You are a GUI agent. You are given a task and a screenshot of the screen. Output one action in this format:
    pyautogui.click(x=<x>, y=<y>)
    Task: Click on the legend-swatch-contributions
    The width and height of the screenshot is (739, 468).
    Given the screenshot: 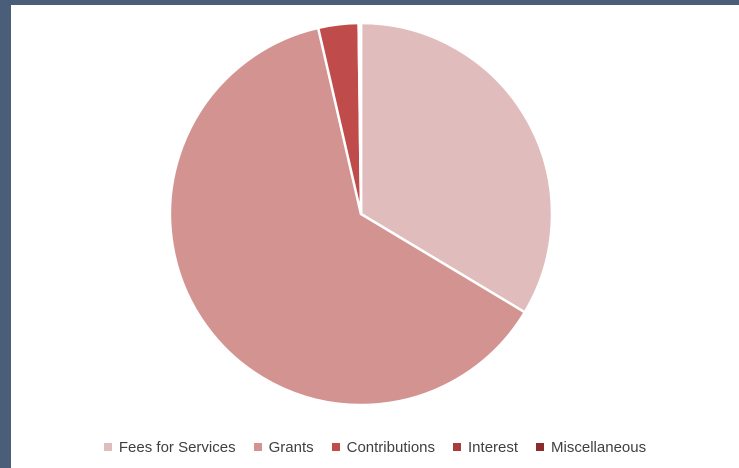 What is the action you would take?
    pyautogui.click(x=335, y=447)
    